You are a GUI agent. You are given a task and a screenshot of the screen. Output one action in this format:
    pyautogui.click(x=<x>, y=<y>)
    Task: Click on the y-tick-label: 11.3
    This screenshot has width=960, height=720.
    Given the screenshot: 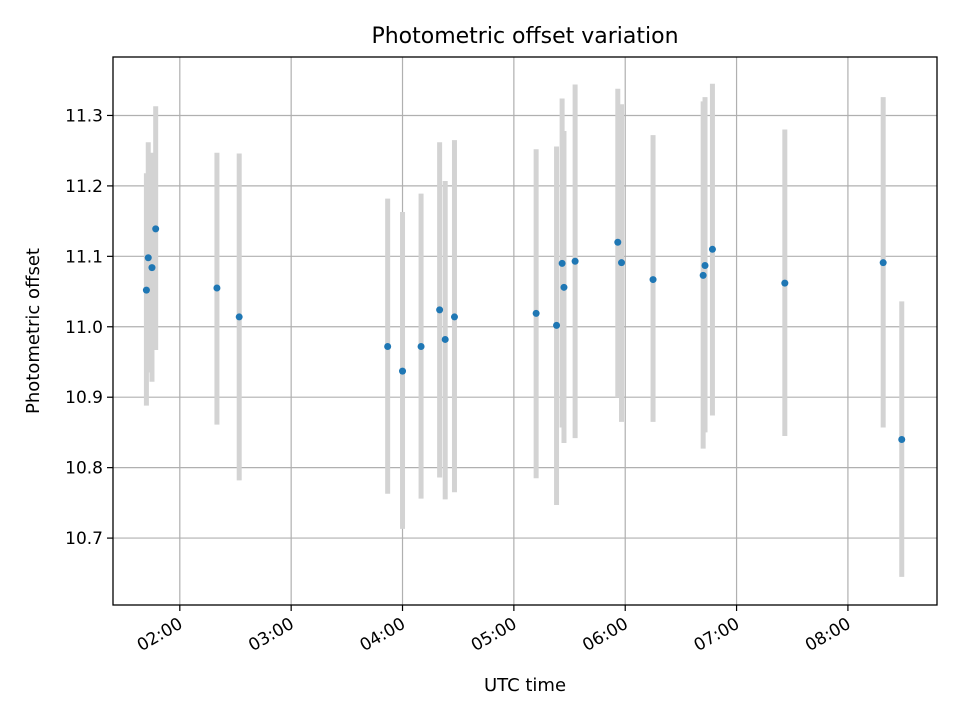 What is the action you would take?
    pyautogui.click(x=84, y=116)
    